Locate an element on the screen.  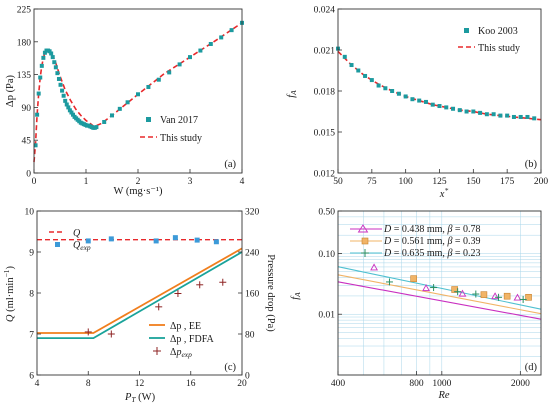
y-tick-label-a: 135 is located at coordinates (24, 76).